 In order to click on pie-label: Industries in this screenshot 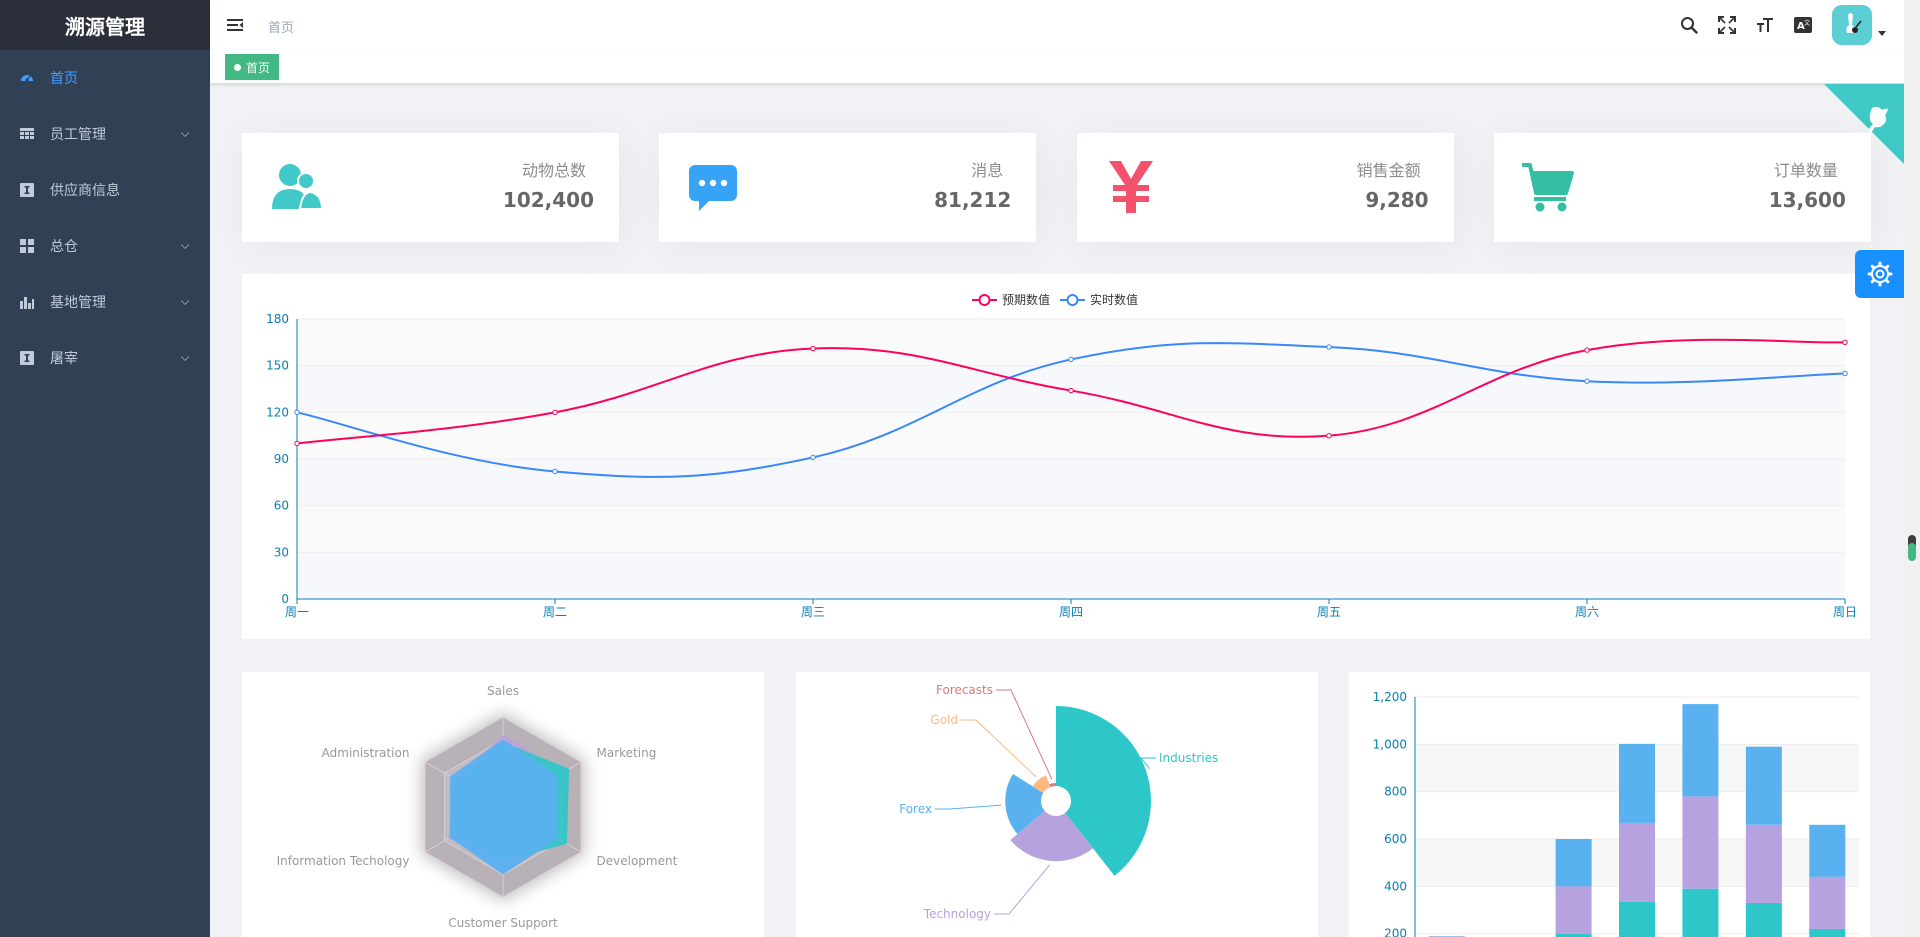, I will do `click(1188, 758)`.